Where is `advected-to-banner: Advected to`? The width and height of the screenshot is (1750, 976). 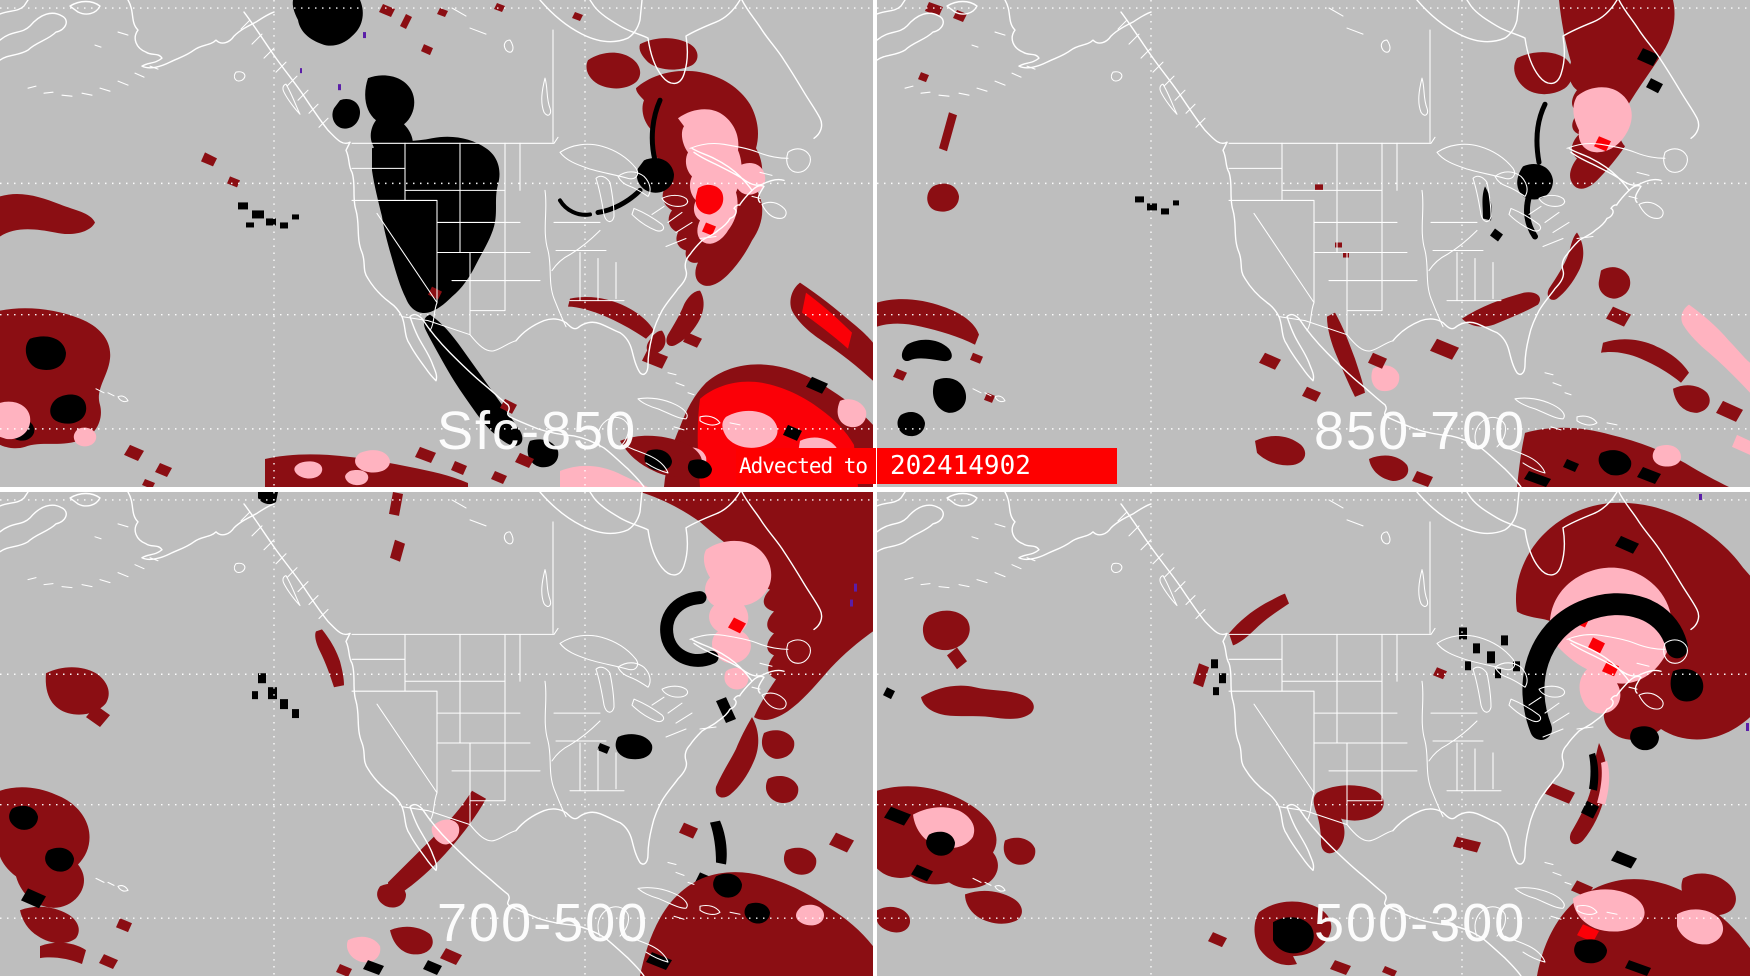
advected-to-banner: Advected to is located at coordinates (806, 466).